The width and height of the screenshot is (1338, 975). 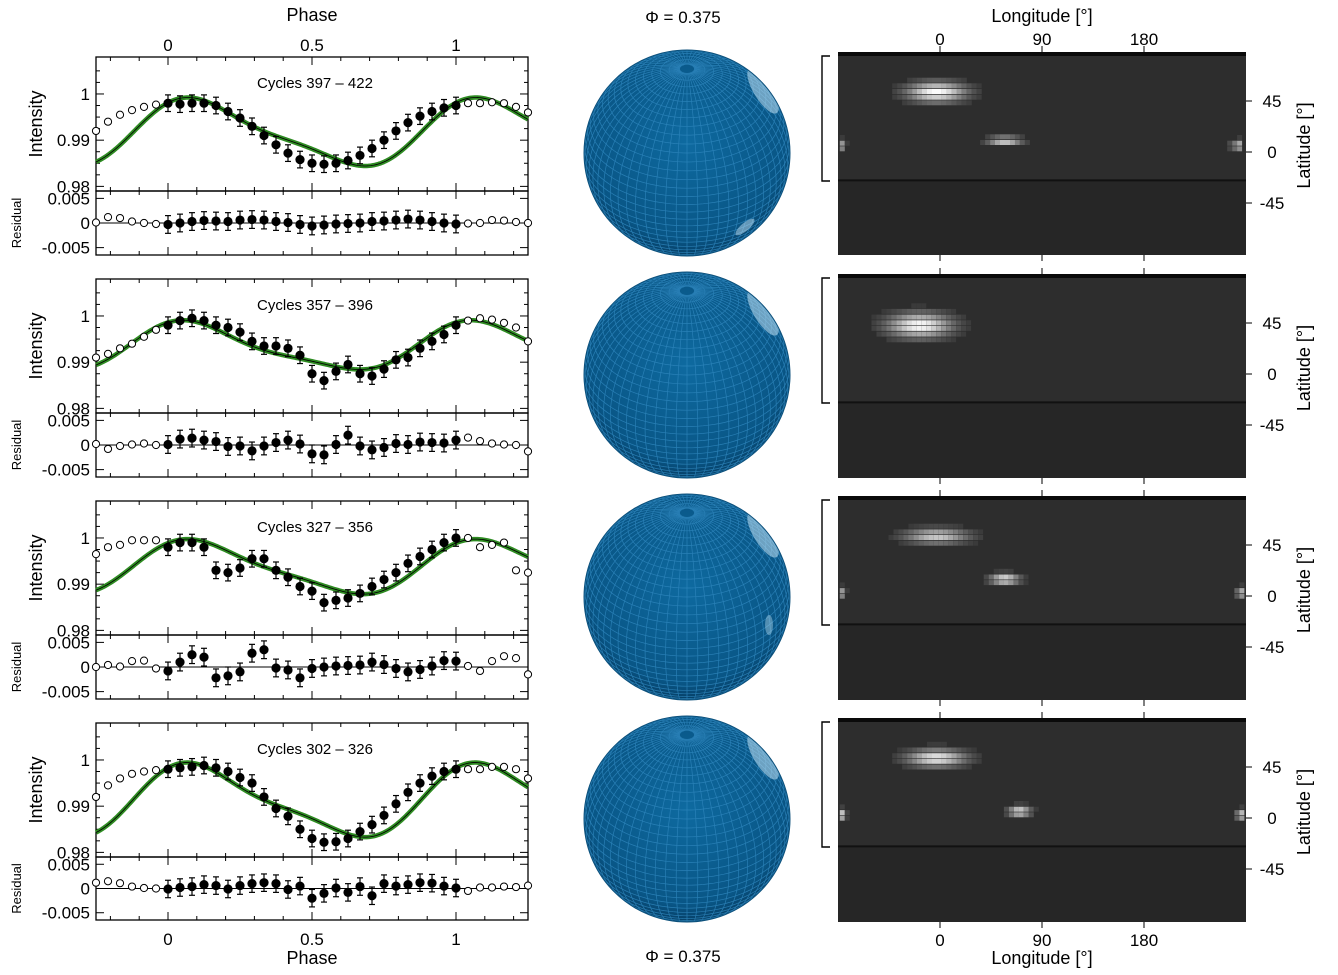 What do you see at coordinates (1042, 118) in the screenshot?
I see `visible-hemisphere-band` at bounding box center [1042, 118].